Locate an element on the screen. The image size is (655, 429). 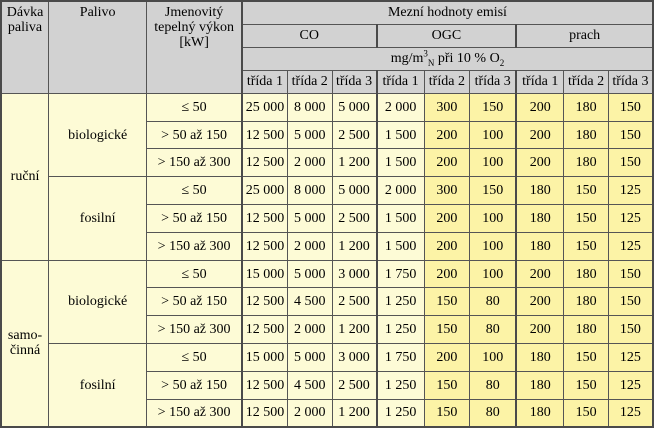
value-cell: 1 750 is located at coordinates (400, 357).